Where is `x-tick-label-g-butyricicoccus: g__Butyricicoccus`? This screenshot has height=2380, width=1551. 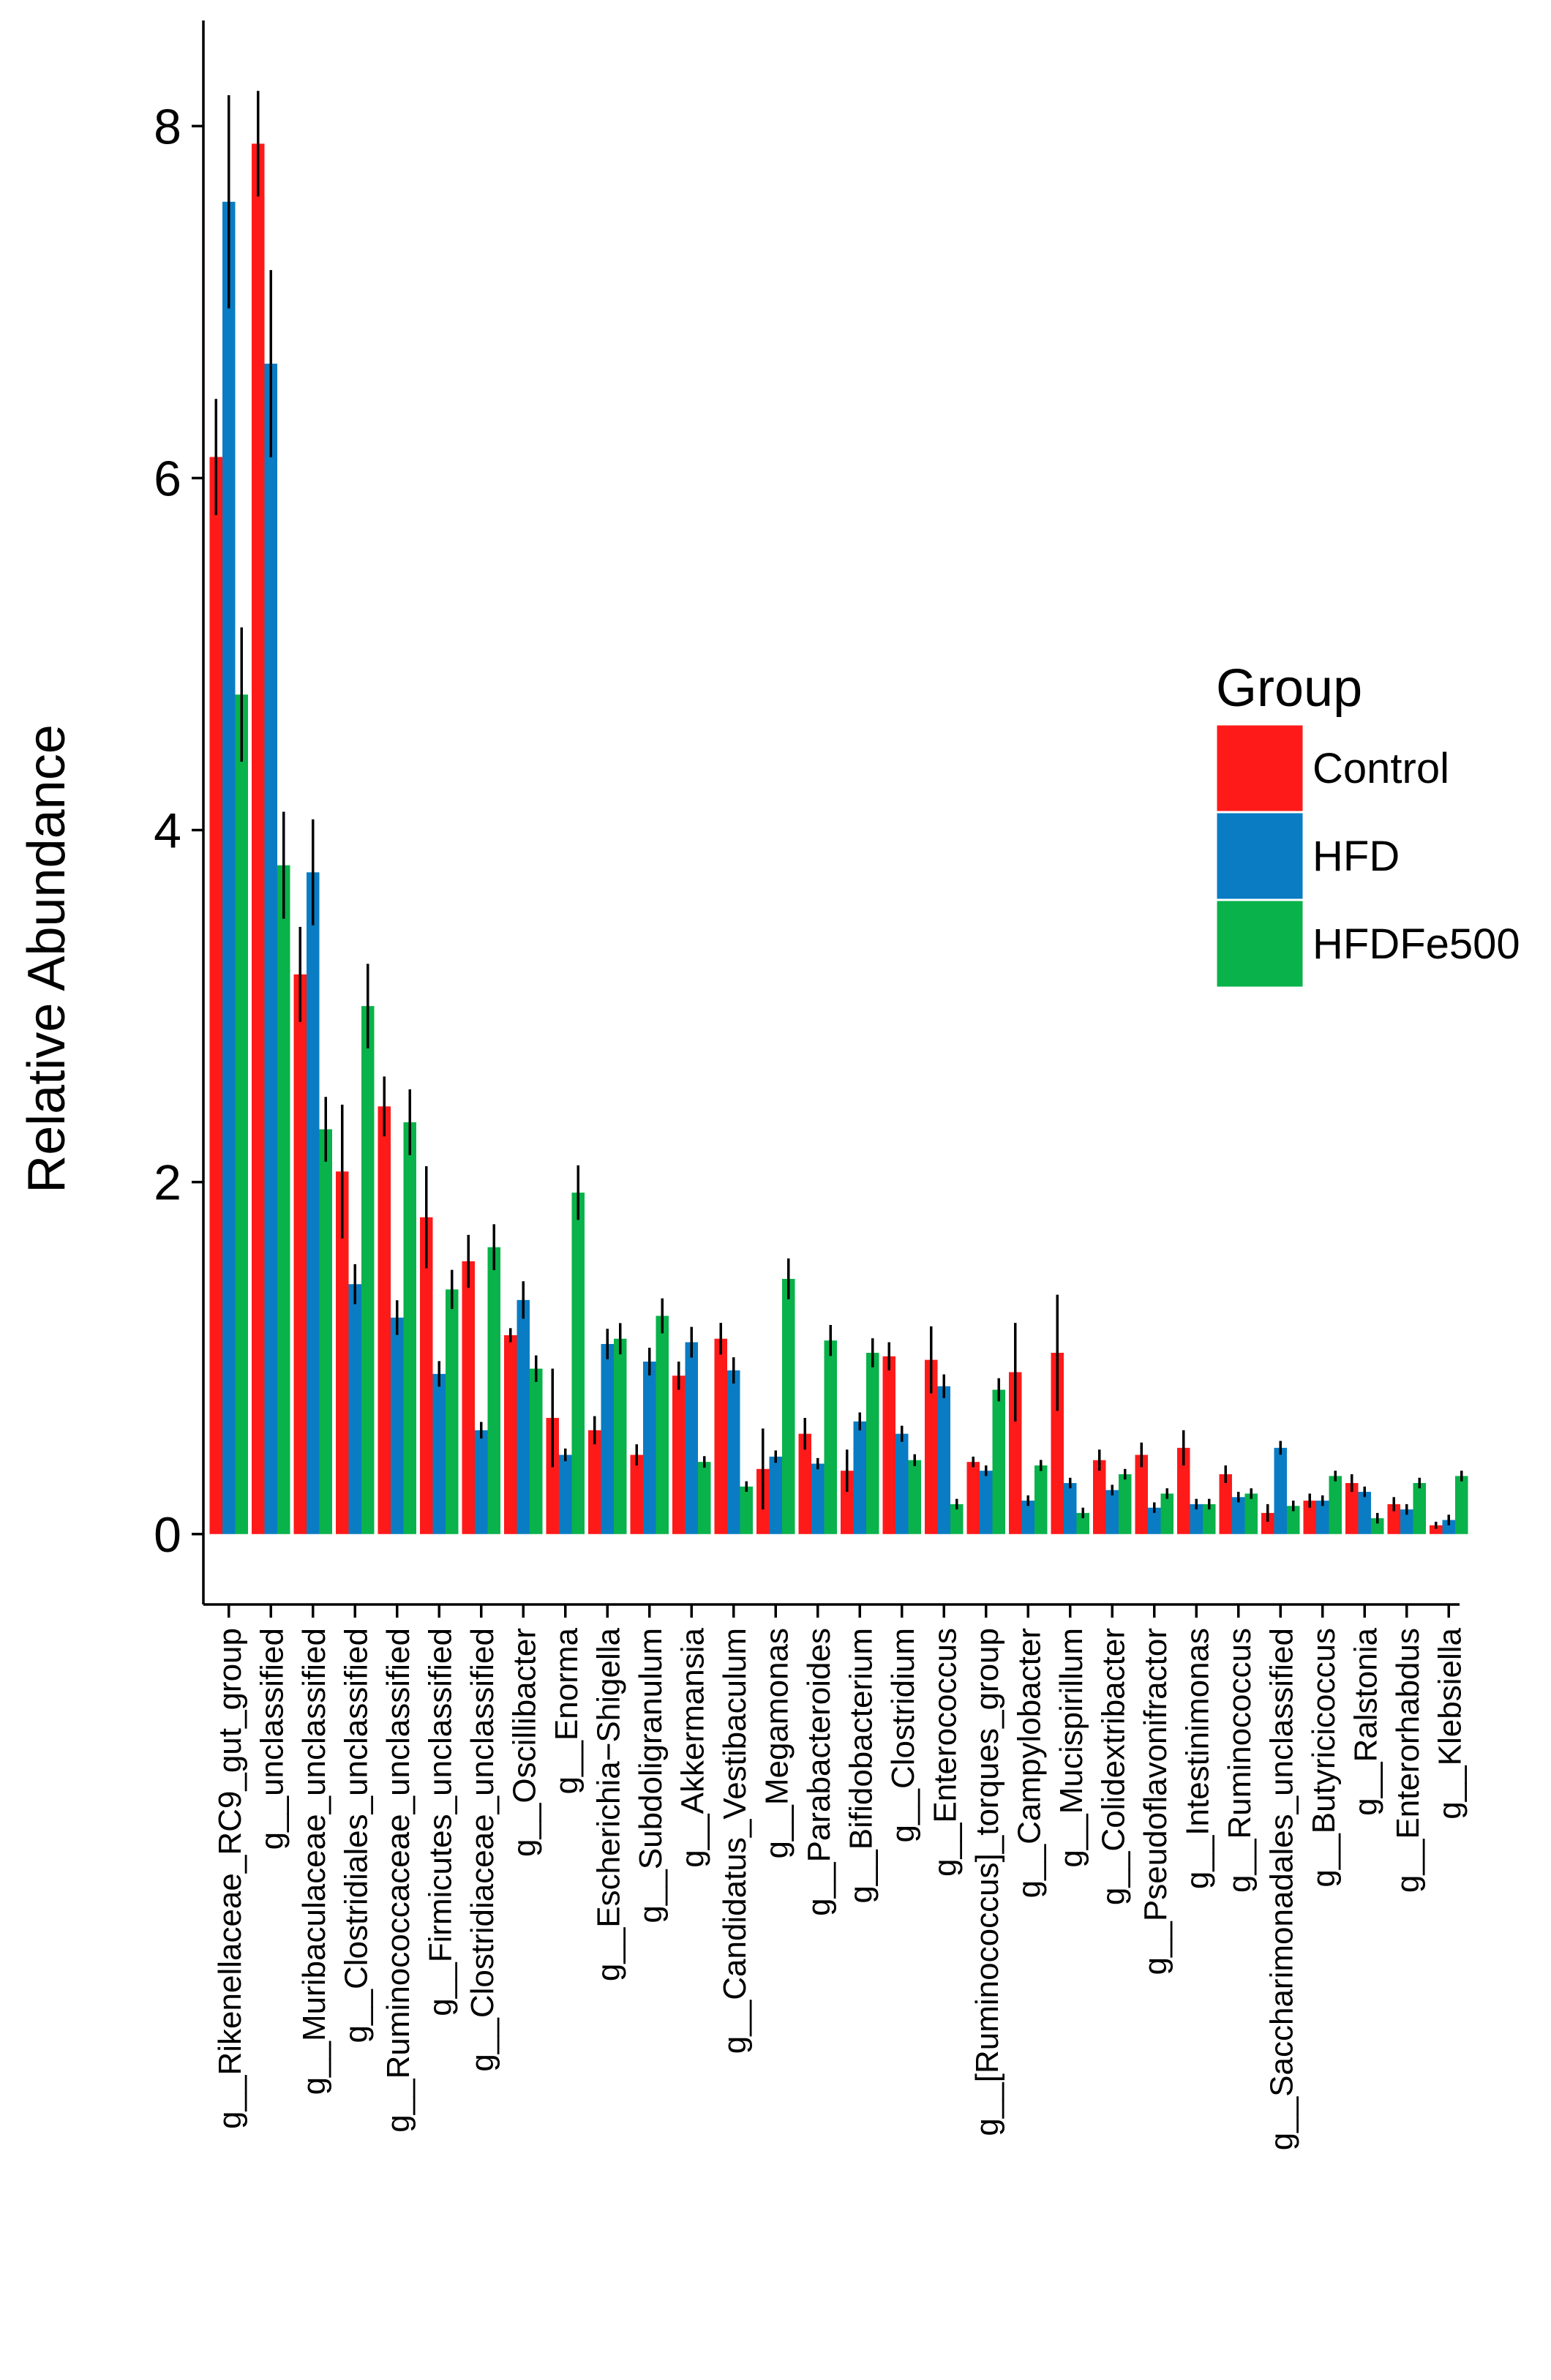
x-tick-label-g-butyricicoccus: g__Butyricicoccus is located at coordinates (1324, 1758).